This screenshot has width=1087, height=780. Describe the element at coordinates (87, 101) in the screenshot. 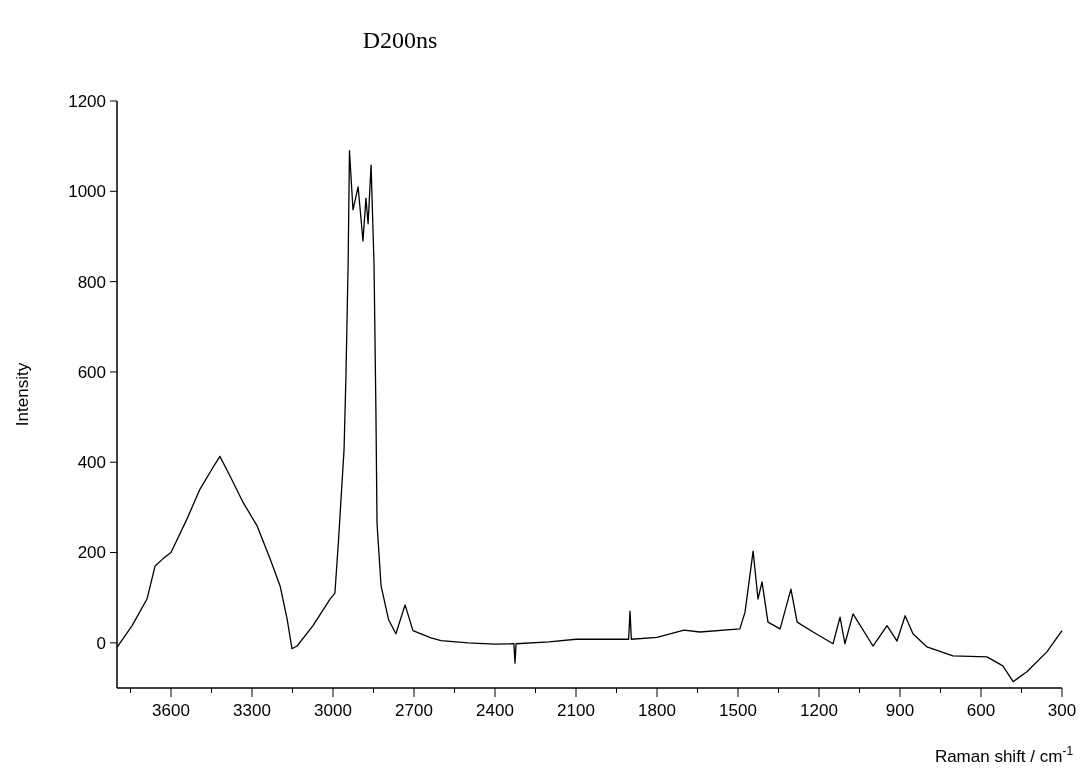

I see `y-tick-label: 1200` at that location.